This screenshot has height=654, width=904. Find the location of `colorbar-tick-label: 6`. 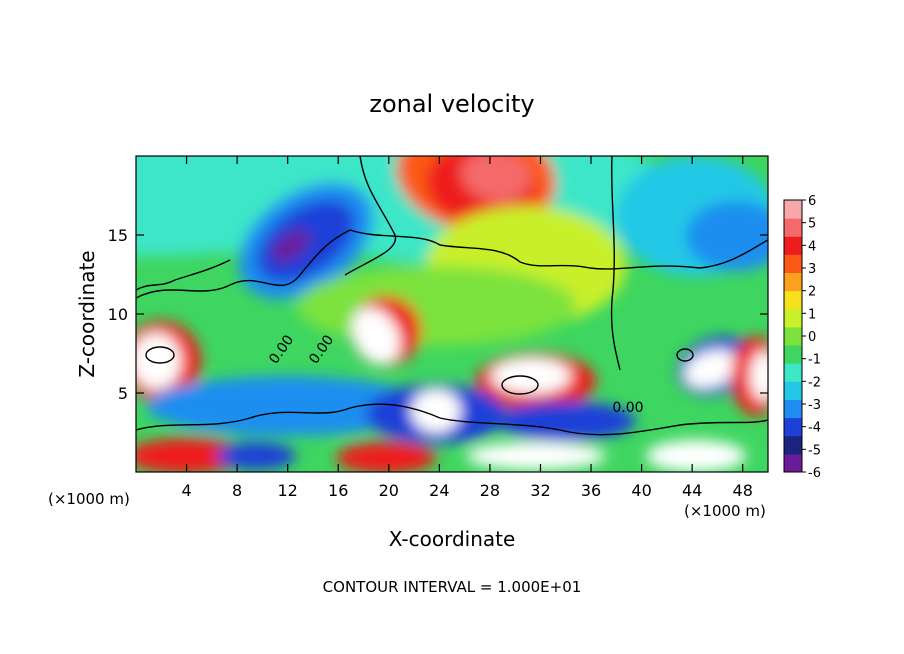

colorbar-tick-label: 6 is located at coordinates (812, 201).